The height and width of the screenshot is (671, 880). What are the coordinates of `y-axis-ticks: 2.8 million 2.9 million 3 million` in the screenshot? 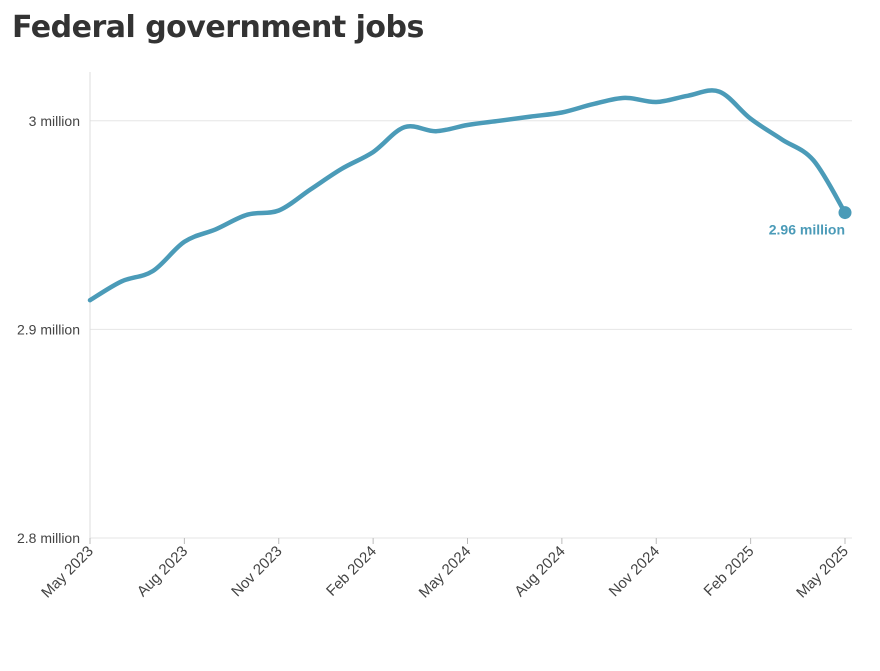 It's located at (48, 329).